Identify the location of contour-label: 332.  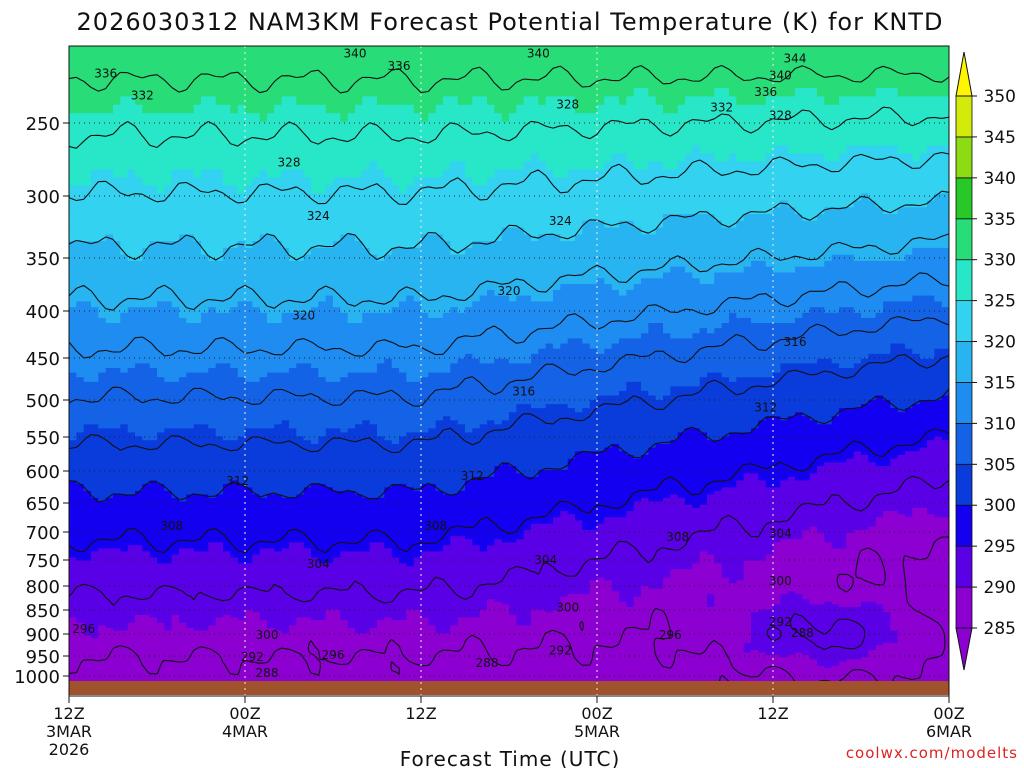
(721, 108).